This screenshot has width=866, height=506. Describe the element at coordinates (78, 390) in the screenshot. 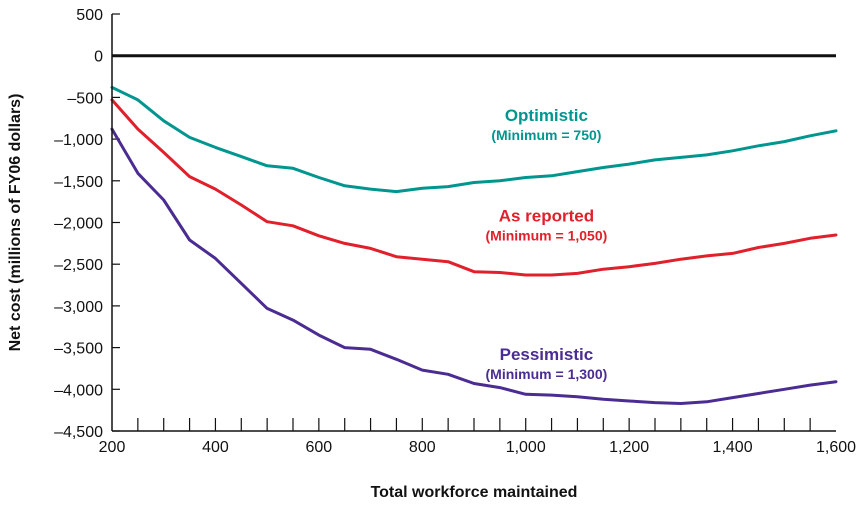

I see `y-tick-label: –4,000` at that location.